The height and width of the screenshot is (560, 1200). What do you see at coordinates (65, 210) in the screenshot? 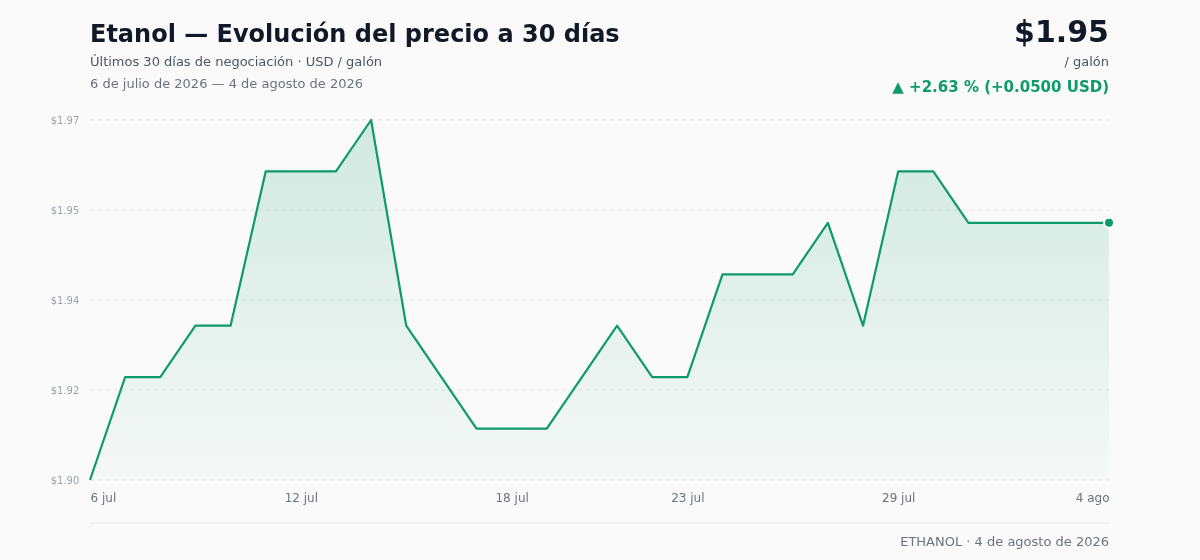
I see `y-tick-label: $1.95` at bounding box center [65, 210].